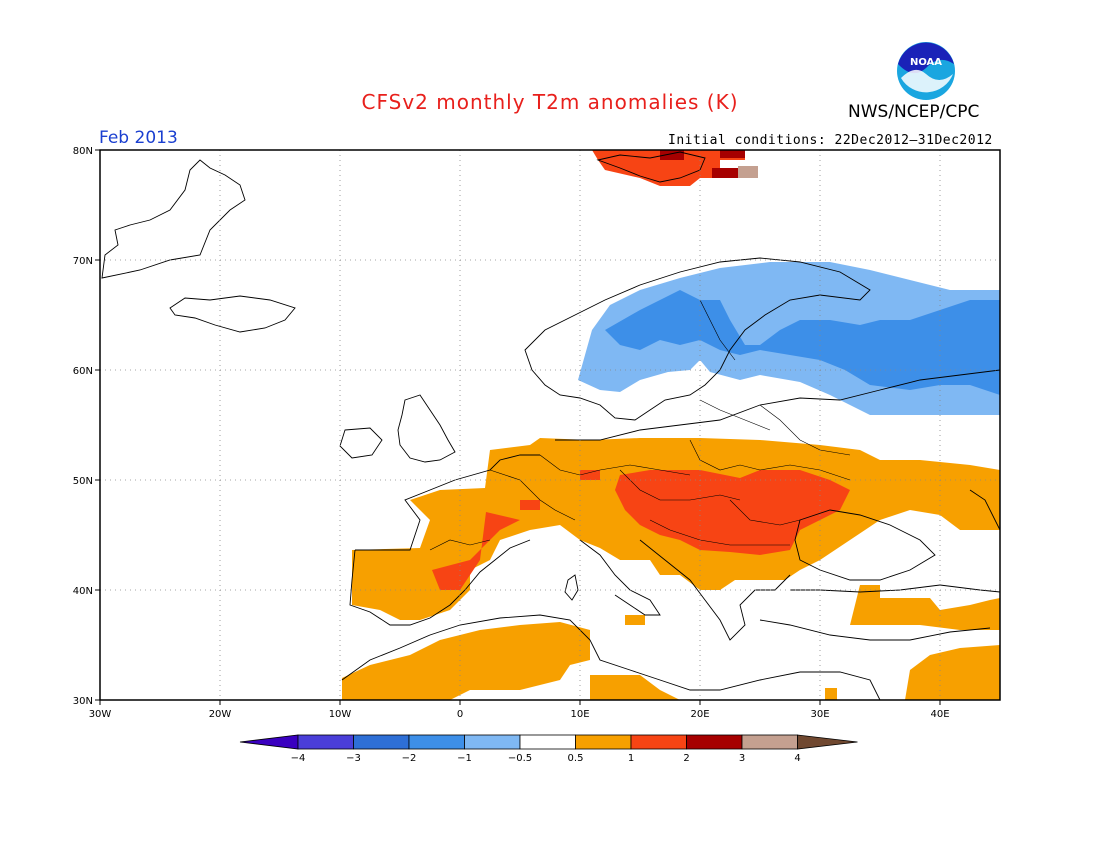  What do you see at coordinates (827, 742) in the screenshot?
I see `colorbar-arrow-high` at bounding box center [827, 742].